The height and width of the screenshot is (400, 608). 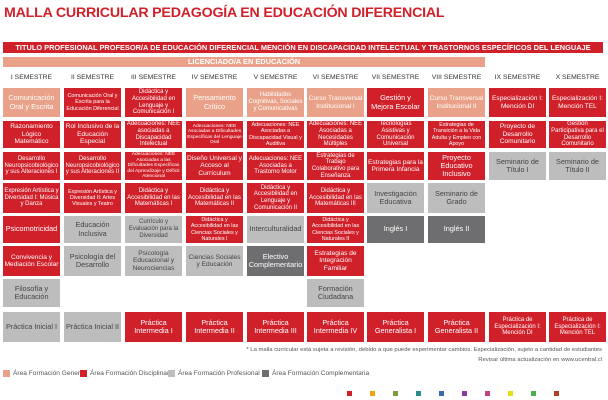 What do you see at coordinates (31, 102) in the screenshot?
I see `course-cell: Comunicación Oral y Escrita` at bounding box center [31, 102].